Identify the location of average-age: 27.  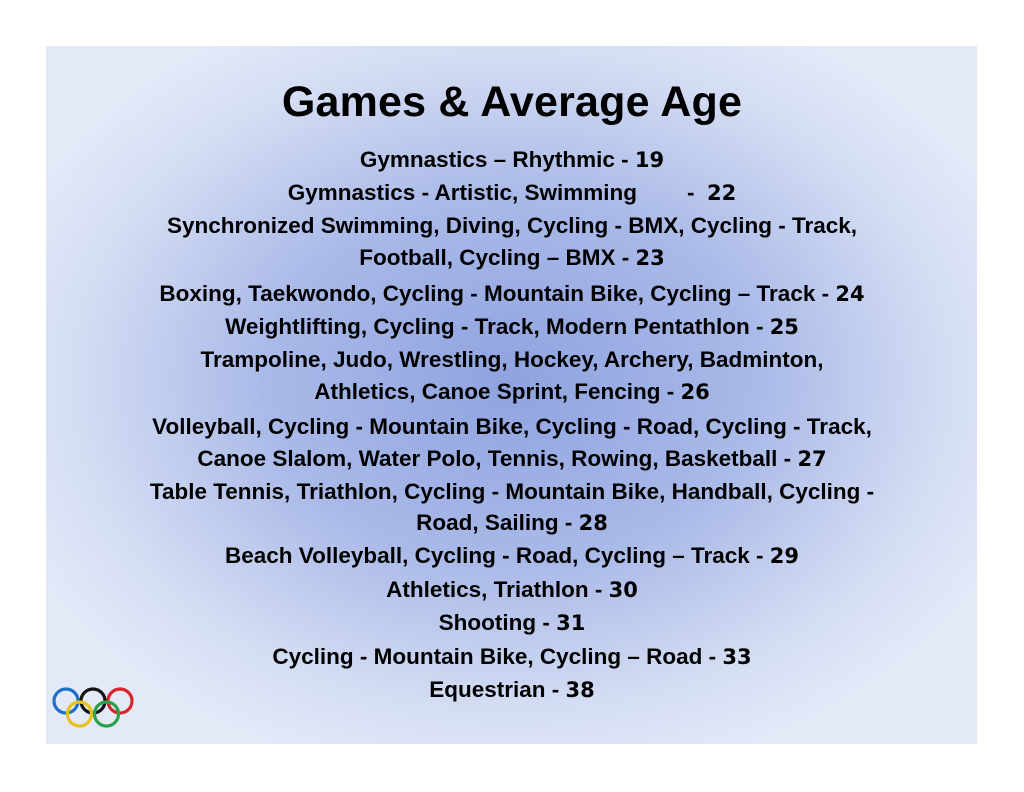
(812, 459).